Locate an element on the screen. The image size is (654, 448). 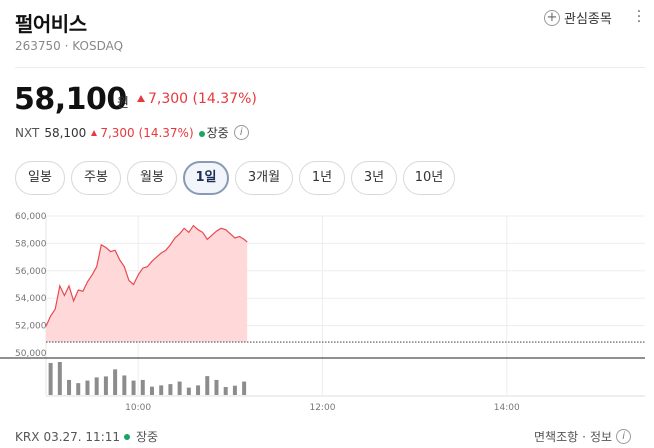
footer-links: 면책조항 · 정보 i is located at coordinates (583, 436).